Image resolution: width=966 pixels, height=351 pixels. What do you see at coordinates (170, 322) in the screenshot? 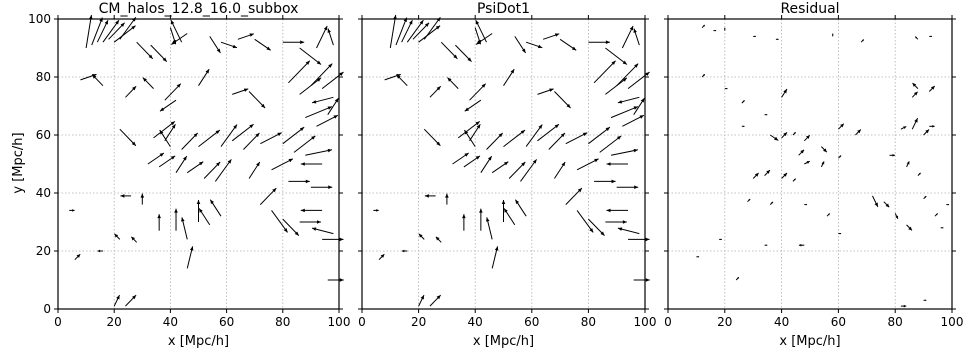
I see `x-tick-label: 40` at bounding box center [170, 322].